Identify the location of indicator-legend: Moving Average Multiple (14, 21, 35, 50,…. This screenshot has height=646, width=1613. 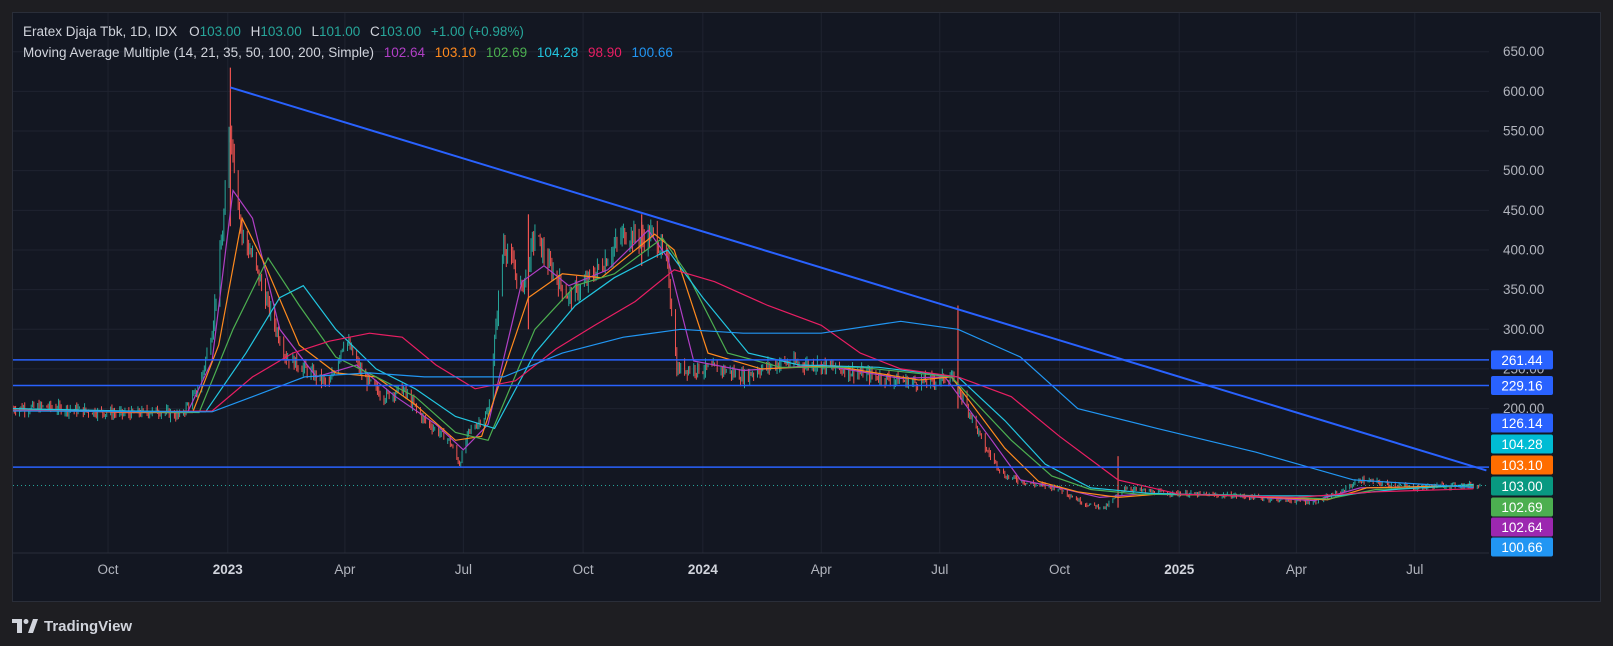
(349, 52).